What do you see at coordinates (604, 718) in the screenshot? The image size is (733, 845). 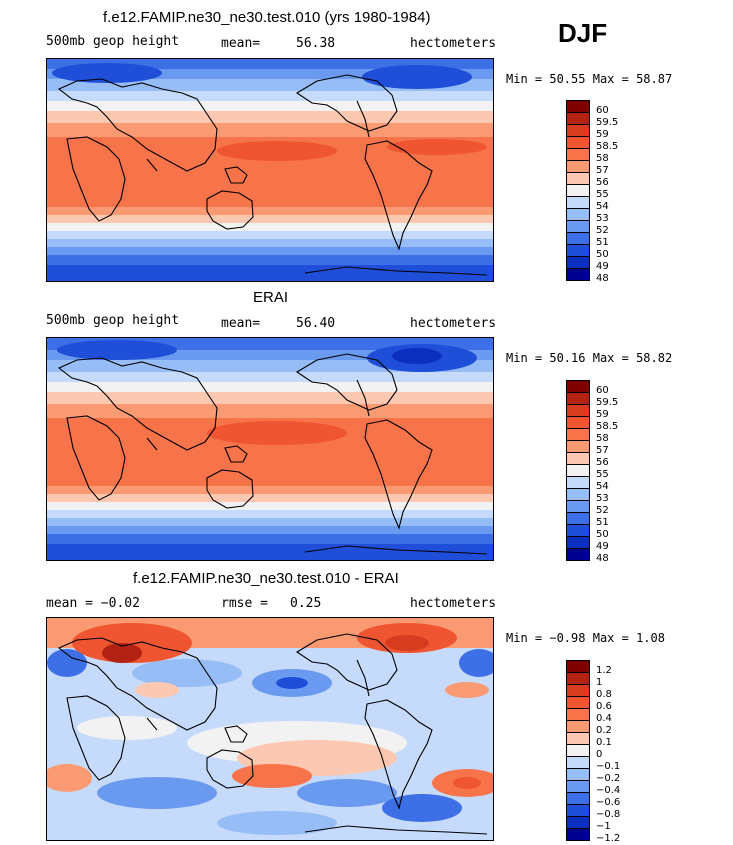 I see `colorbar-tick: 0.4` at bounding box center [604, 718].